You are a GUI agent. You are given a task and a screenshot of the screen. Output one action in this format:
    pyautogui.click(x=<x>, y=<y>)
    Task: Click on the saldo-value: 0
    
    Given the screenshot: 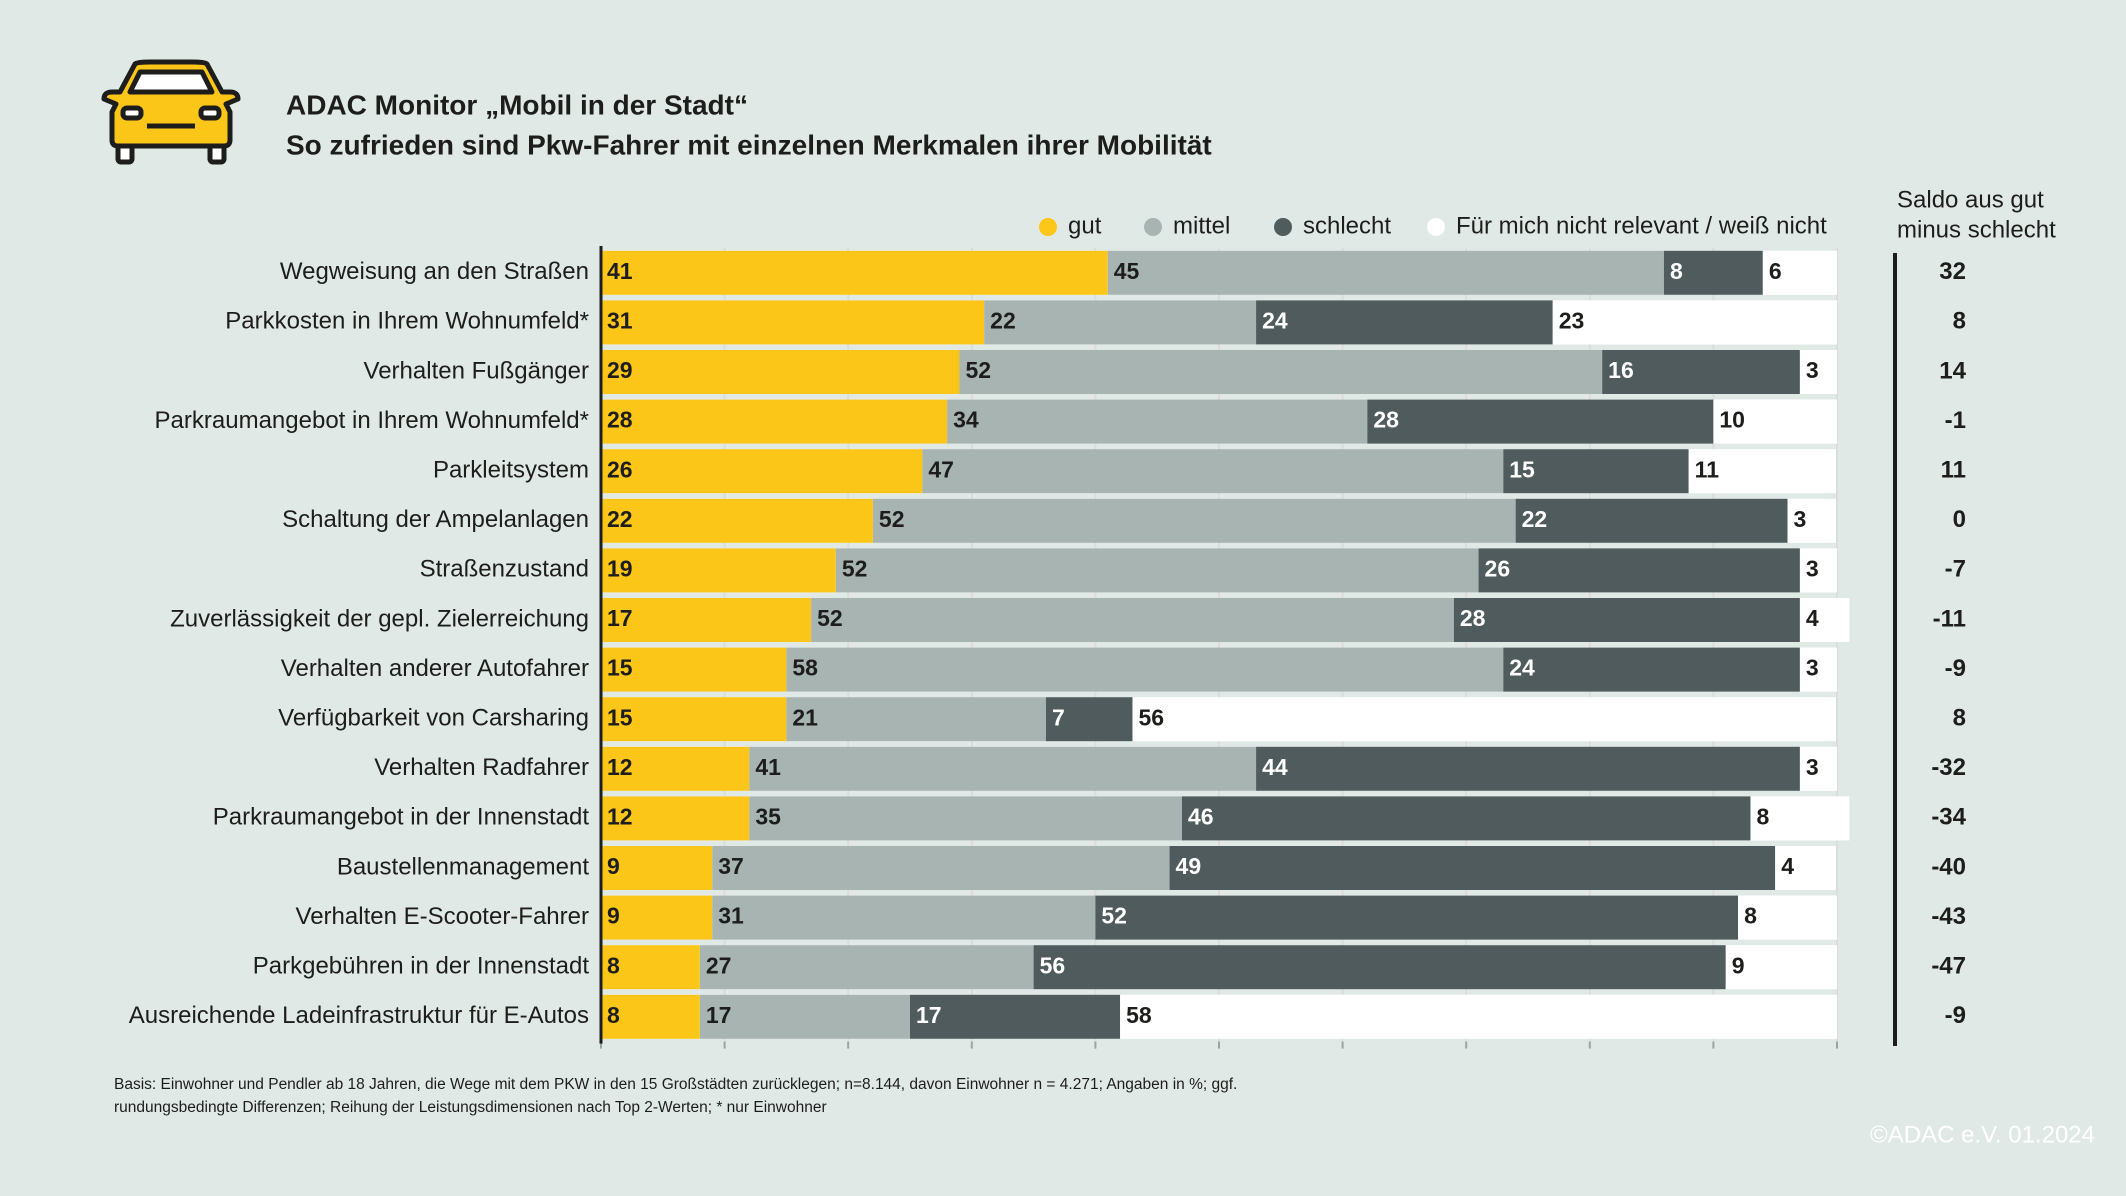 What is the action you would take?
    pyautogui.click(x=1959, y=519)
    